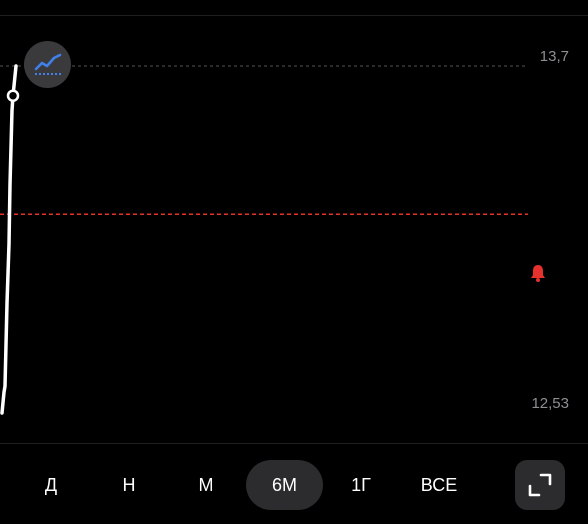 Image resolution: width=588 pixels, height=524 pixels. I want to click on period-button-week: Н, so click(129, 484).